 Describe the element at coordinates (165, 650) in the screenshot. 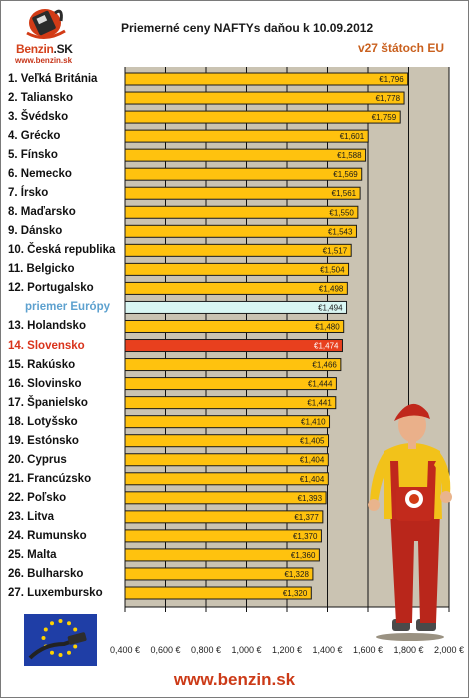

I see `x-tick-label: 0,600 €` at that location.